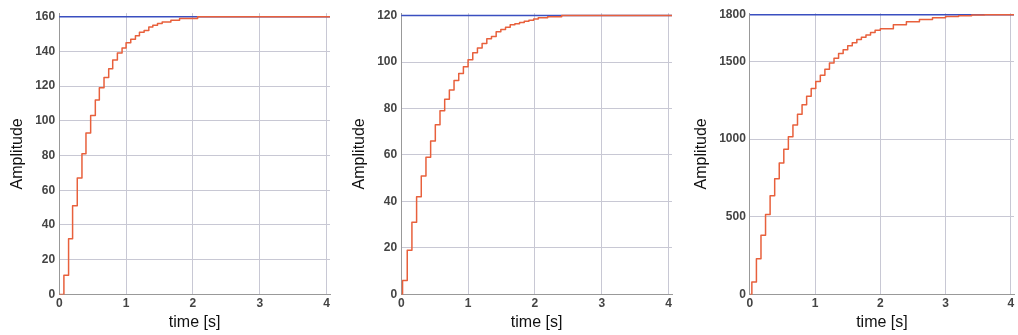 Image resolution: width=1018 pixels, height=335 pixels. I want to click on y-tick-label: 500, so click(736, 216).